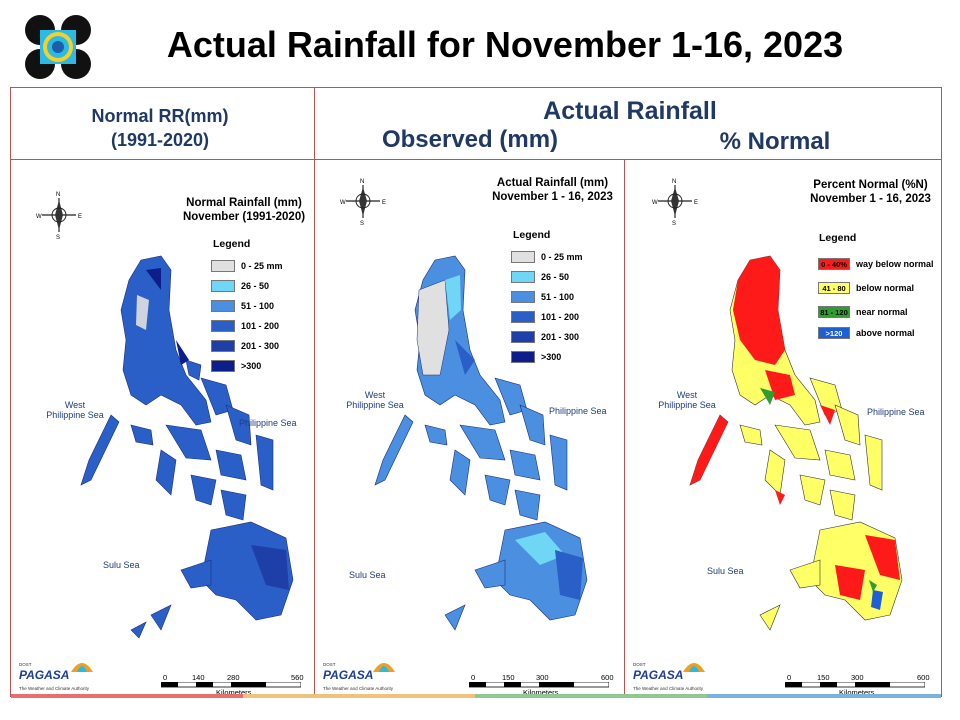  I want to click on normal-header: Normal RR(mm) (1991-2020), so click(160, 128).